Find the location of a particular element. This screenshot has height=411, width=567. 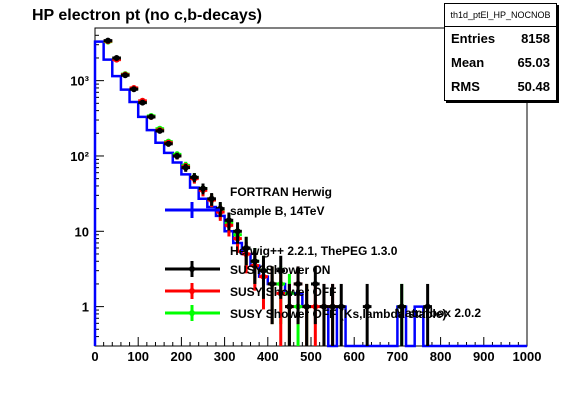

rms-value: 50.48 is located at coordinates (533, 86).